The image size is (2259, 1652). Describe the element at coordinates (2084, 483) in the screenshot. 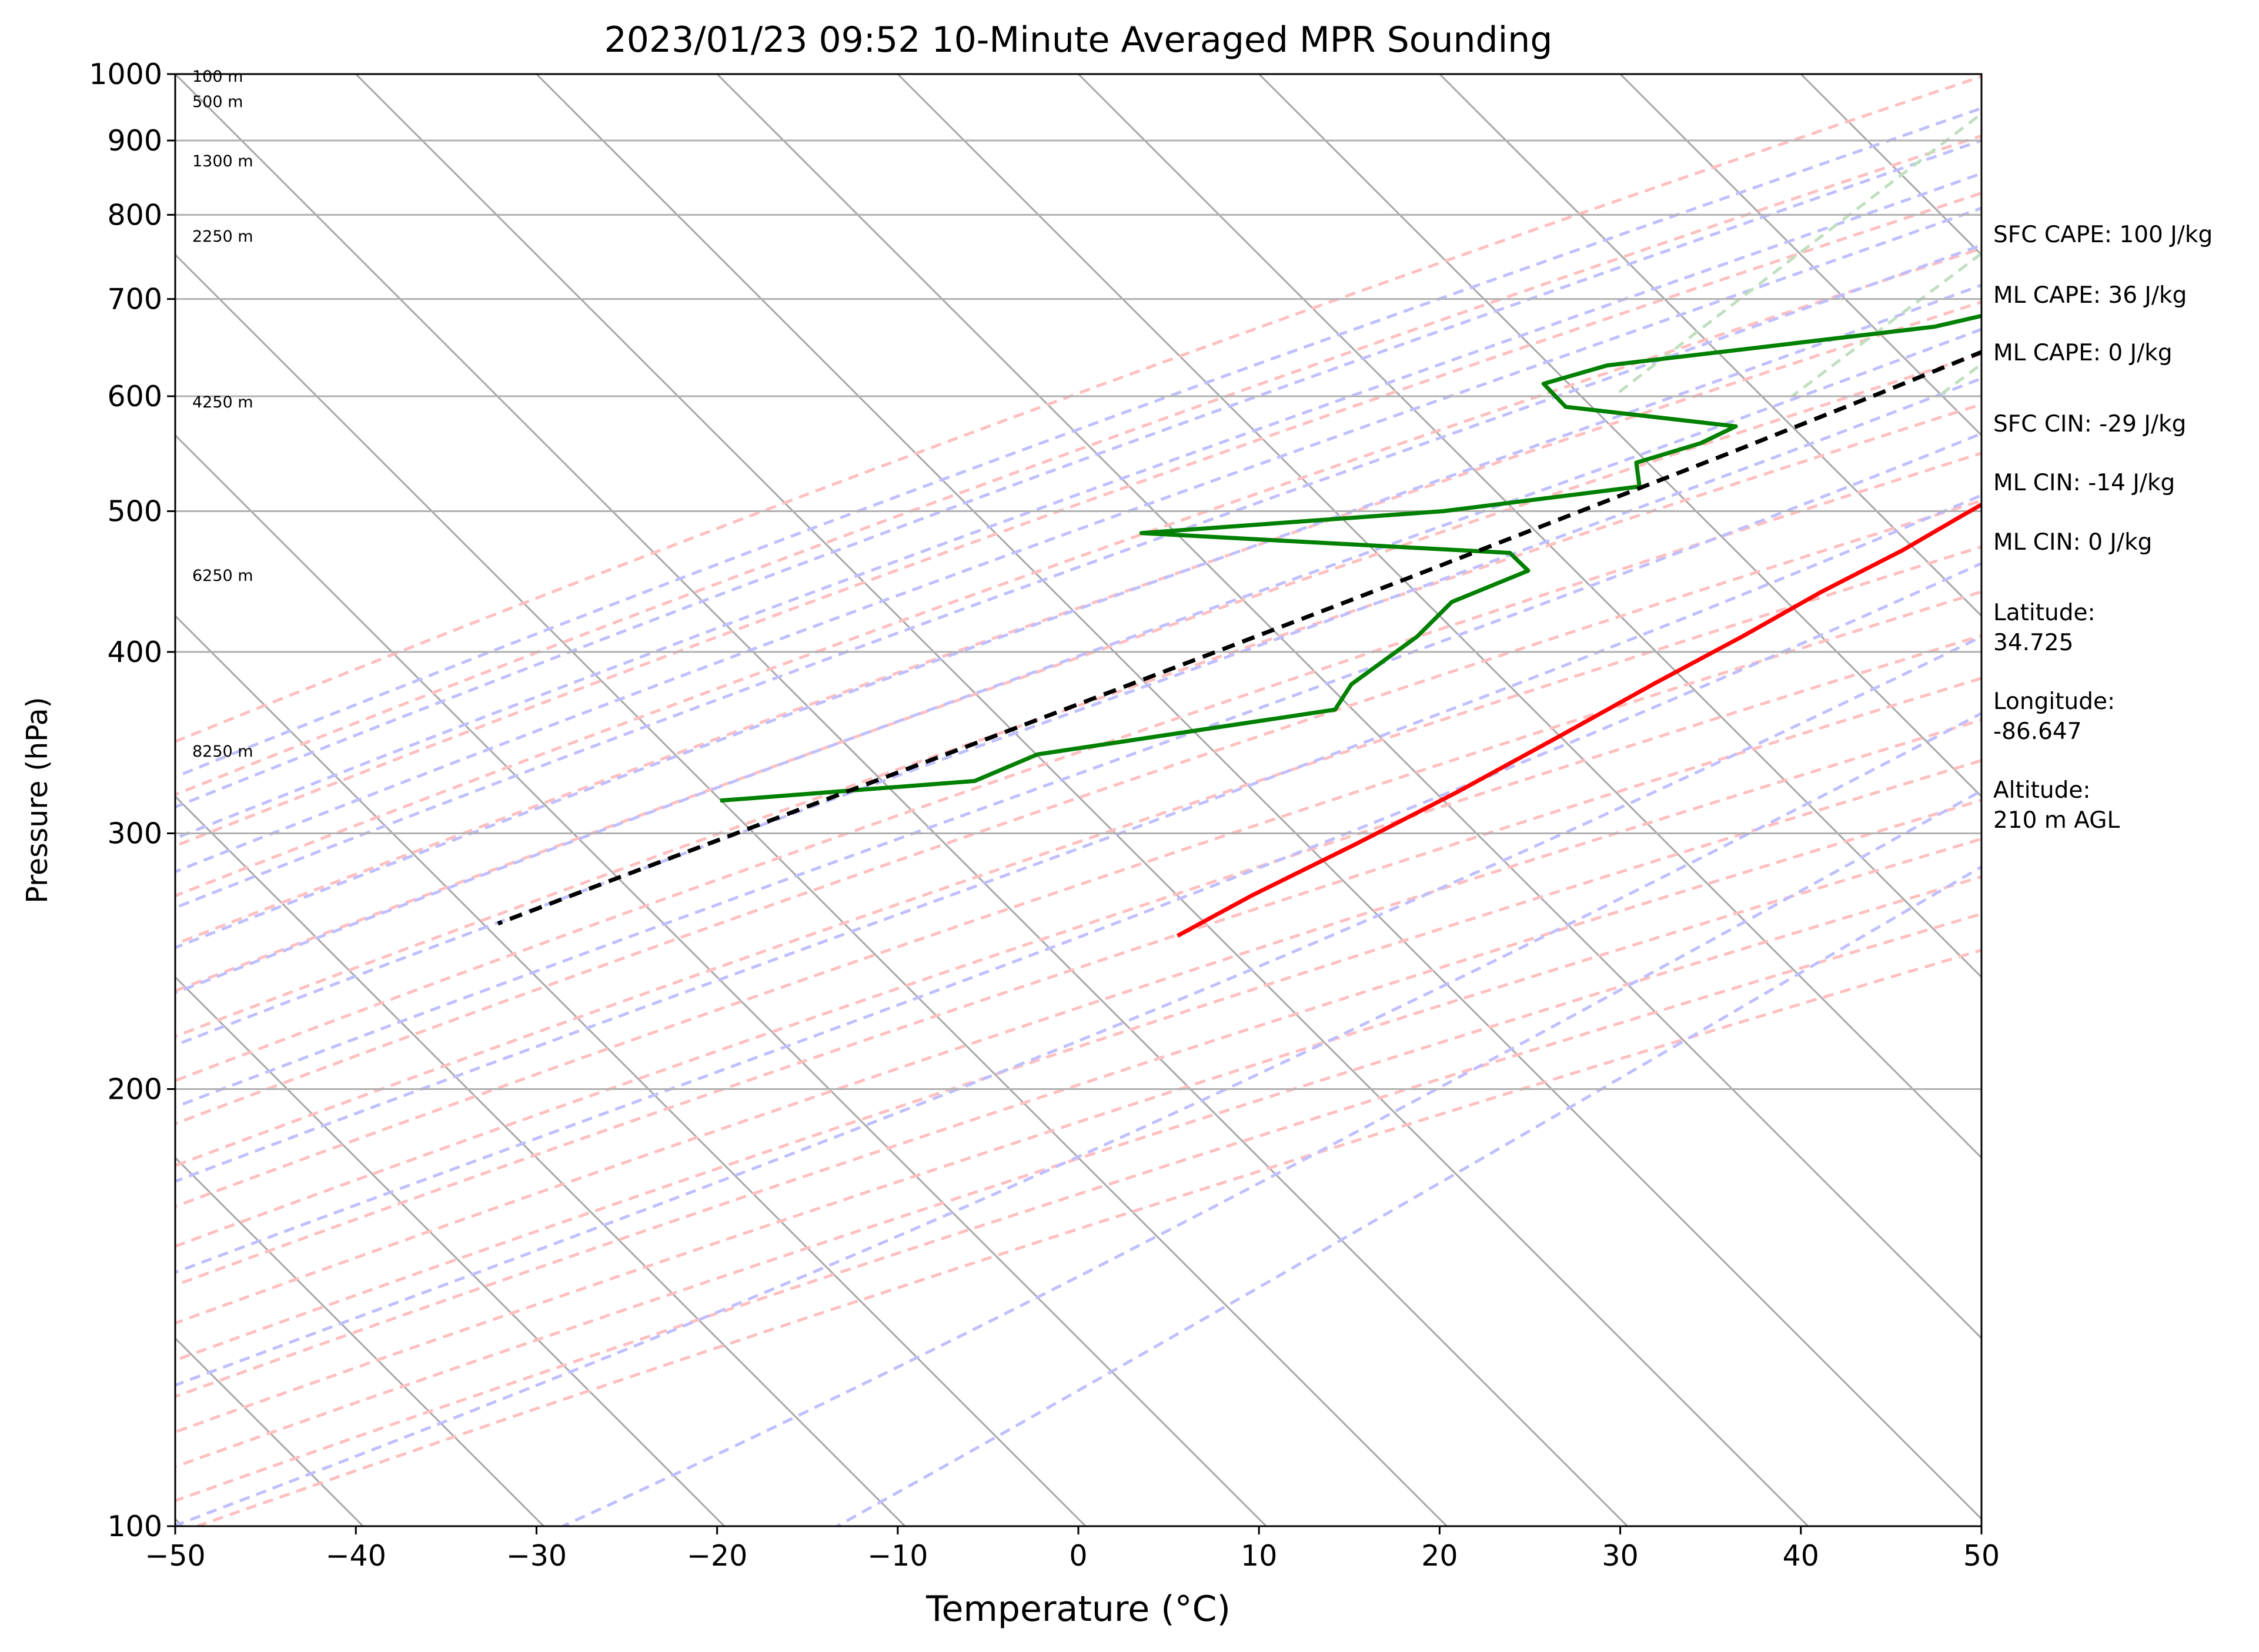

I see `ml-cin-text: ML CIN: -14 J/kg` at that location.